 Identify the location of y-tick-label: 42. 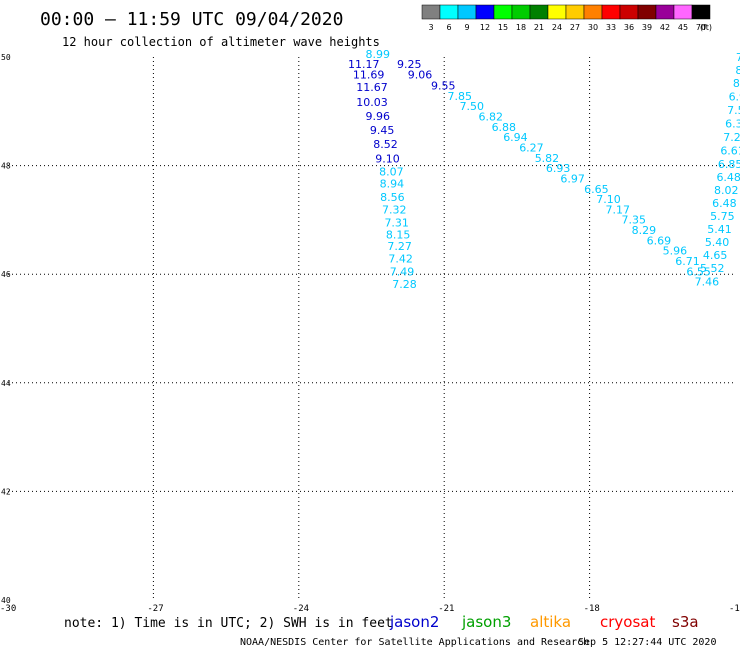
(6, 491).